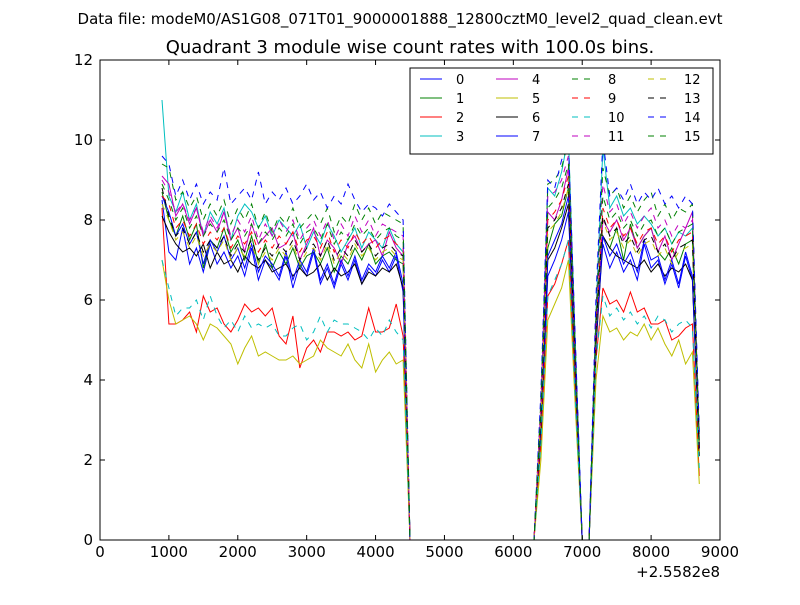  Describe the element at coordinates (692, 118) in the screenshot. I see `legend-label-14: 14` at that location.